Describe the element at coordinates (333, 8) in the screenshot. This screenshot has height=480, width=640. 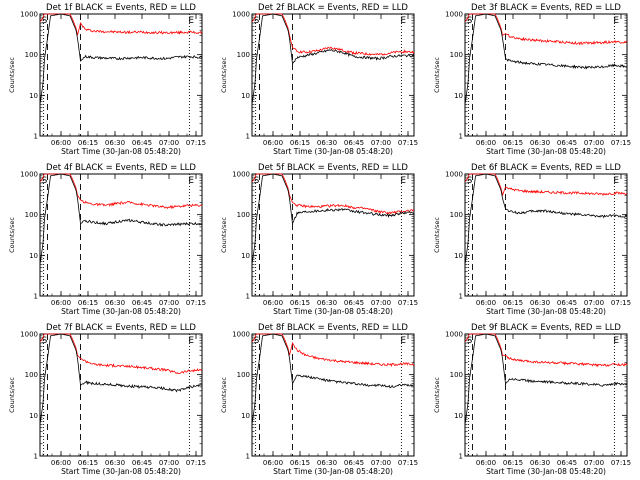
I see `chart-title: Det 2f BLACK = Events, RED = LLD` at that location.